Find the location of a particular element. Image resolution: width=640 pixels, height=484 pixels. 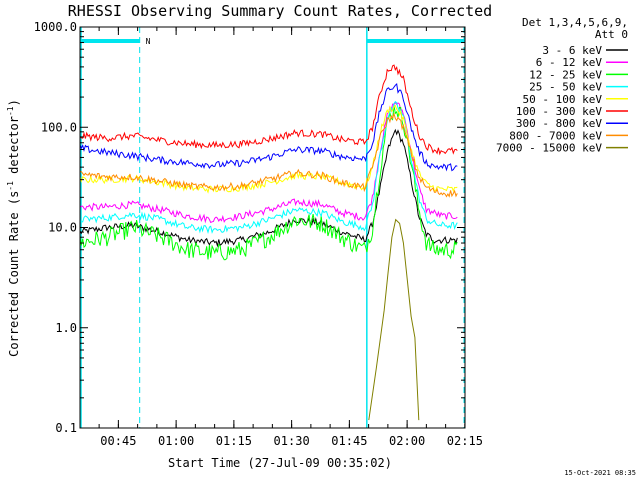

legend-label: 100 - 300 keV is located at coordinates (559, 111).